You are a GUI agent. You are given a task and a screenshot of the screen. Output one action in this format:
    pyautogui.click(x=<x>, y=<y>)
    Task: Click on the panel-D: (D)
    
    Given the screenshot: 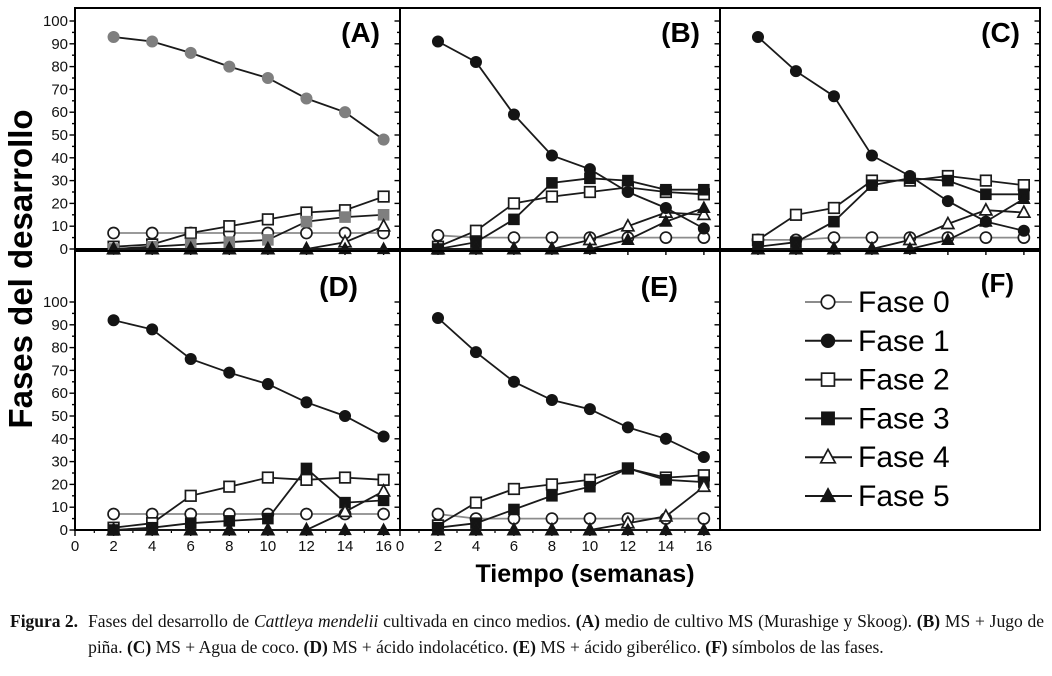 What is the action you would take?
    pyautogui.click(x=237, y=393)
    